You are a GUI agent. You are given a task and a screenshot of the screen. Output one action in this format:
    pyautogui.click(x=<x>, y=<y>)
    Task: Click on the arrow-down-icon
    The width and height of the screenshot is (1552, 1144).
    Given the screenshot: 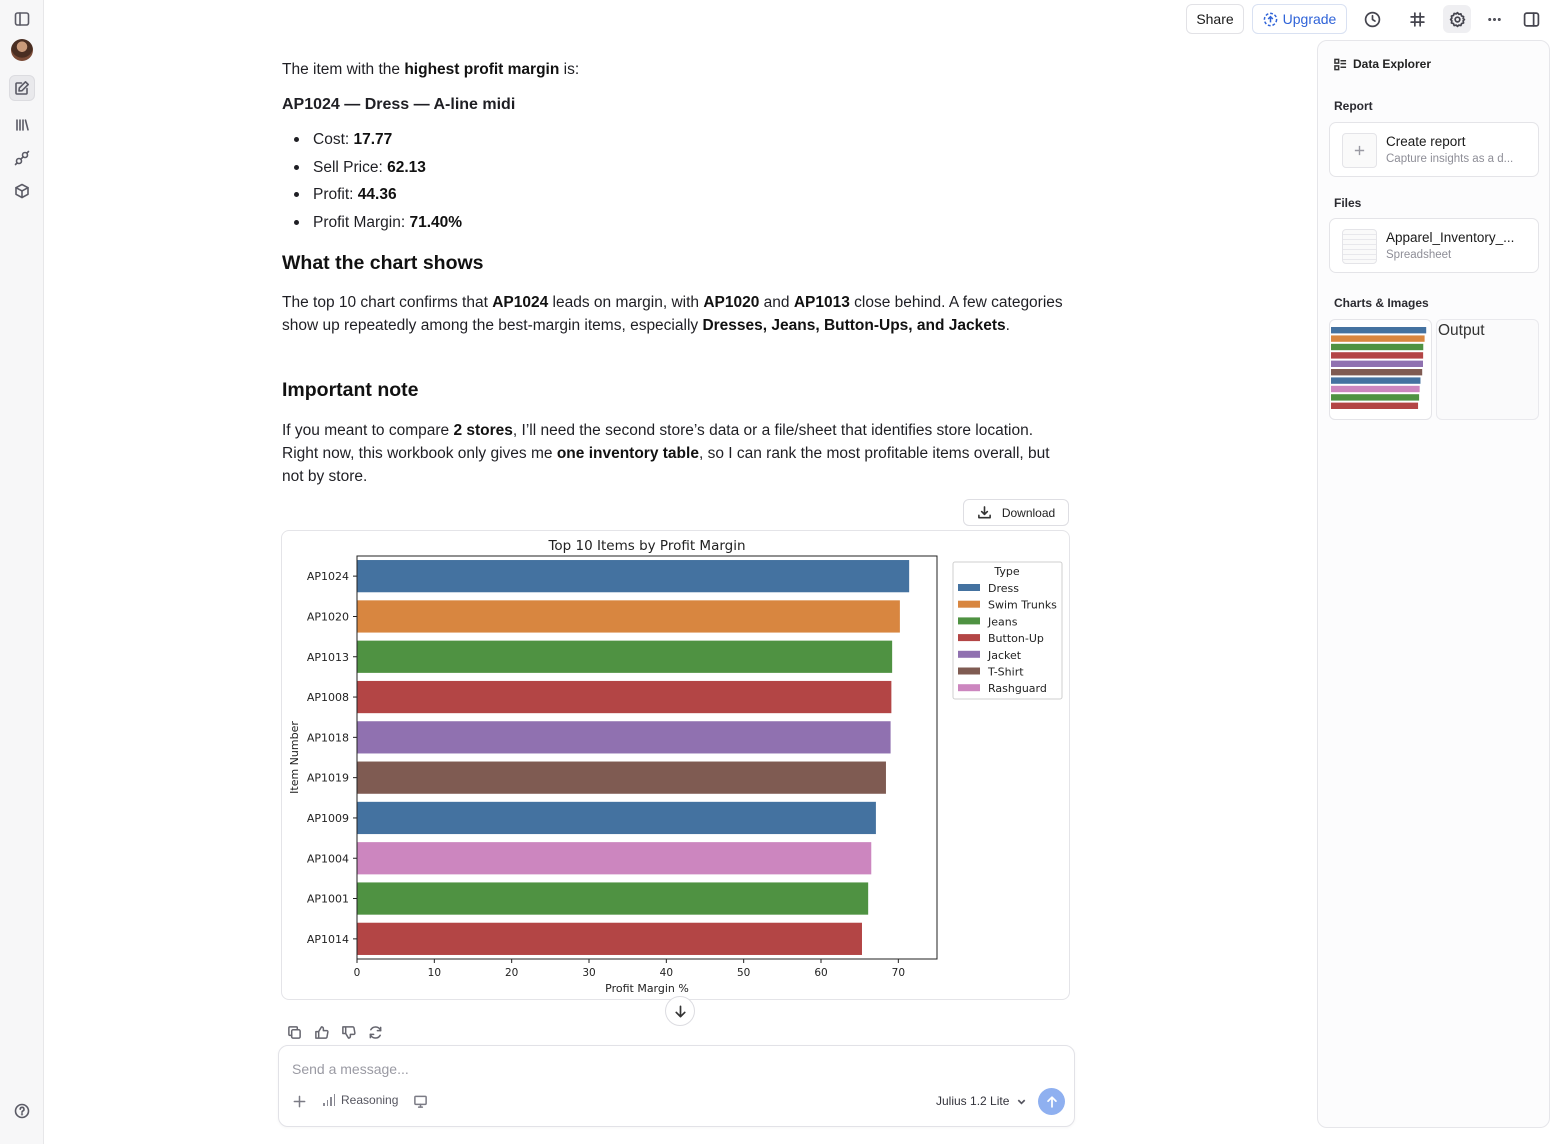 What is the action you would take?
    pyautogui.click(x=680, y=1011)
    